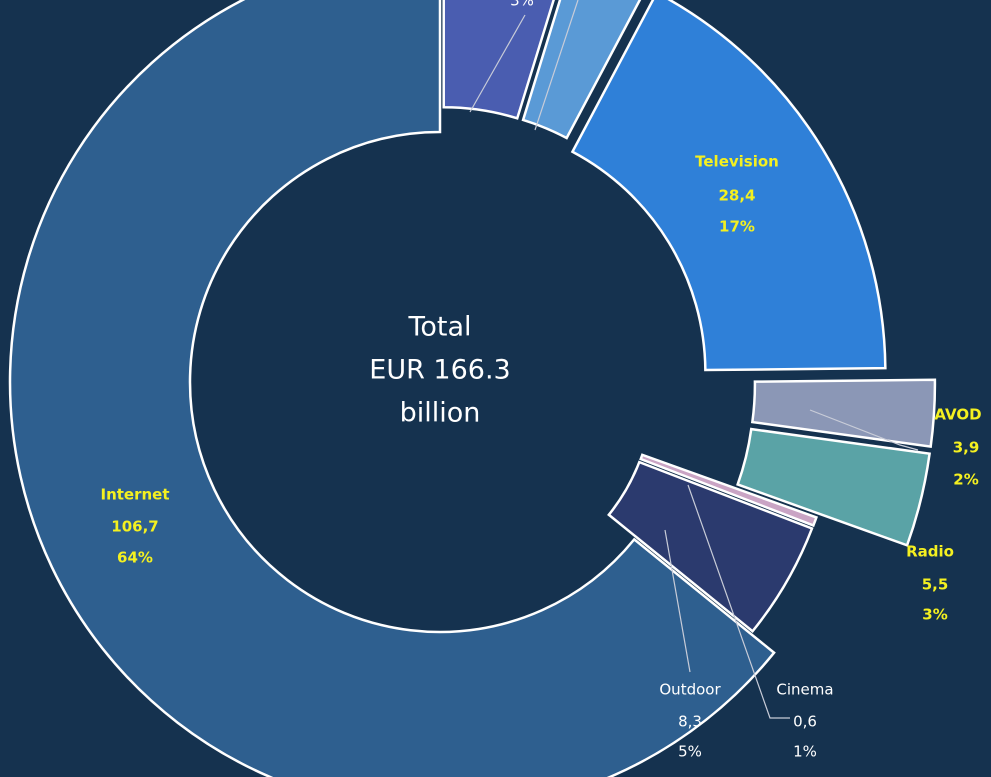 The height and width of the screenshot is (777, 991). Describe the element at coordinates (439, 327) in the screenshot. I see `center-label: Total` at that location.